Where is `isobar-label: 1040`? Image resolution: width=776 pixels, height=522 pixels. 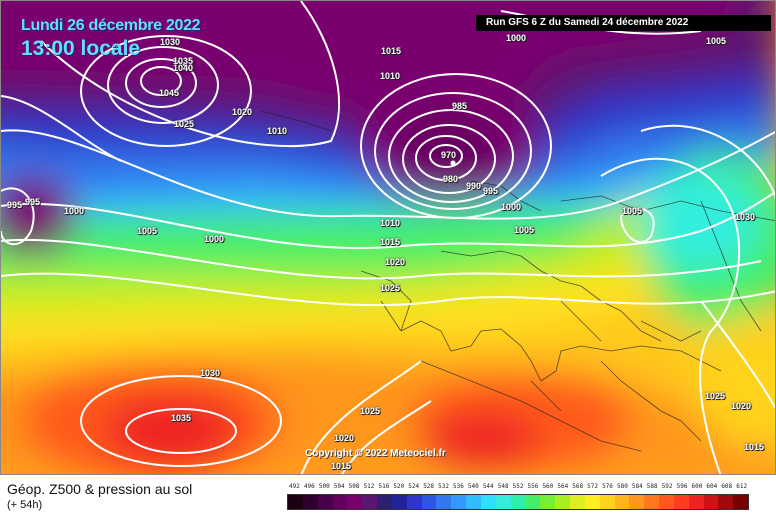
isobar-label: 1040 is located at coordinates (183, 68).